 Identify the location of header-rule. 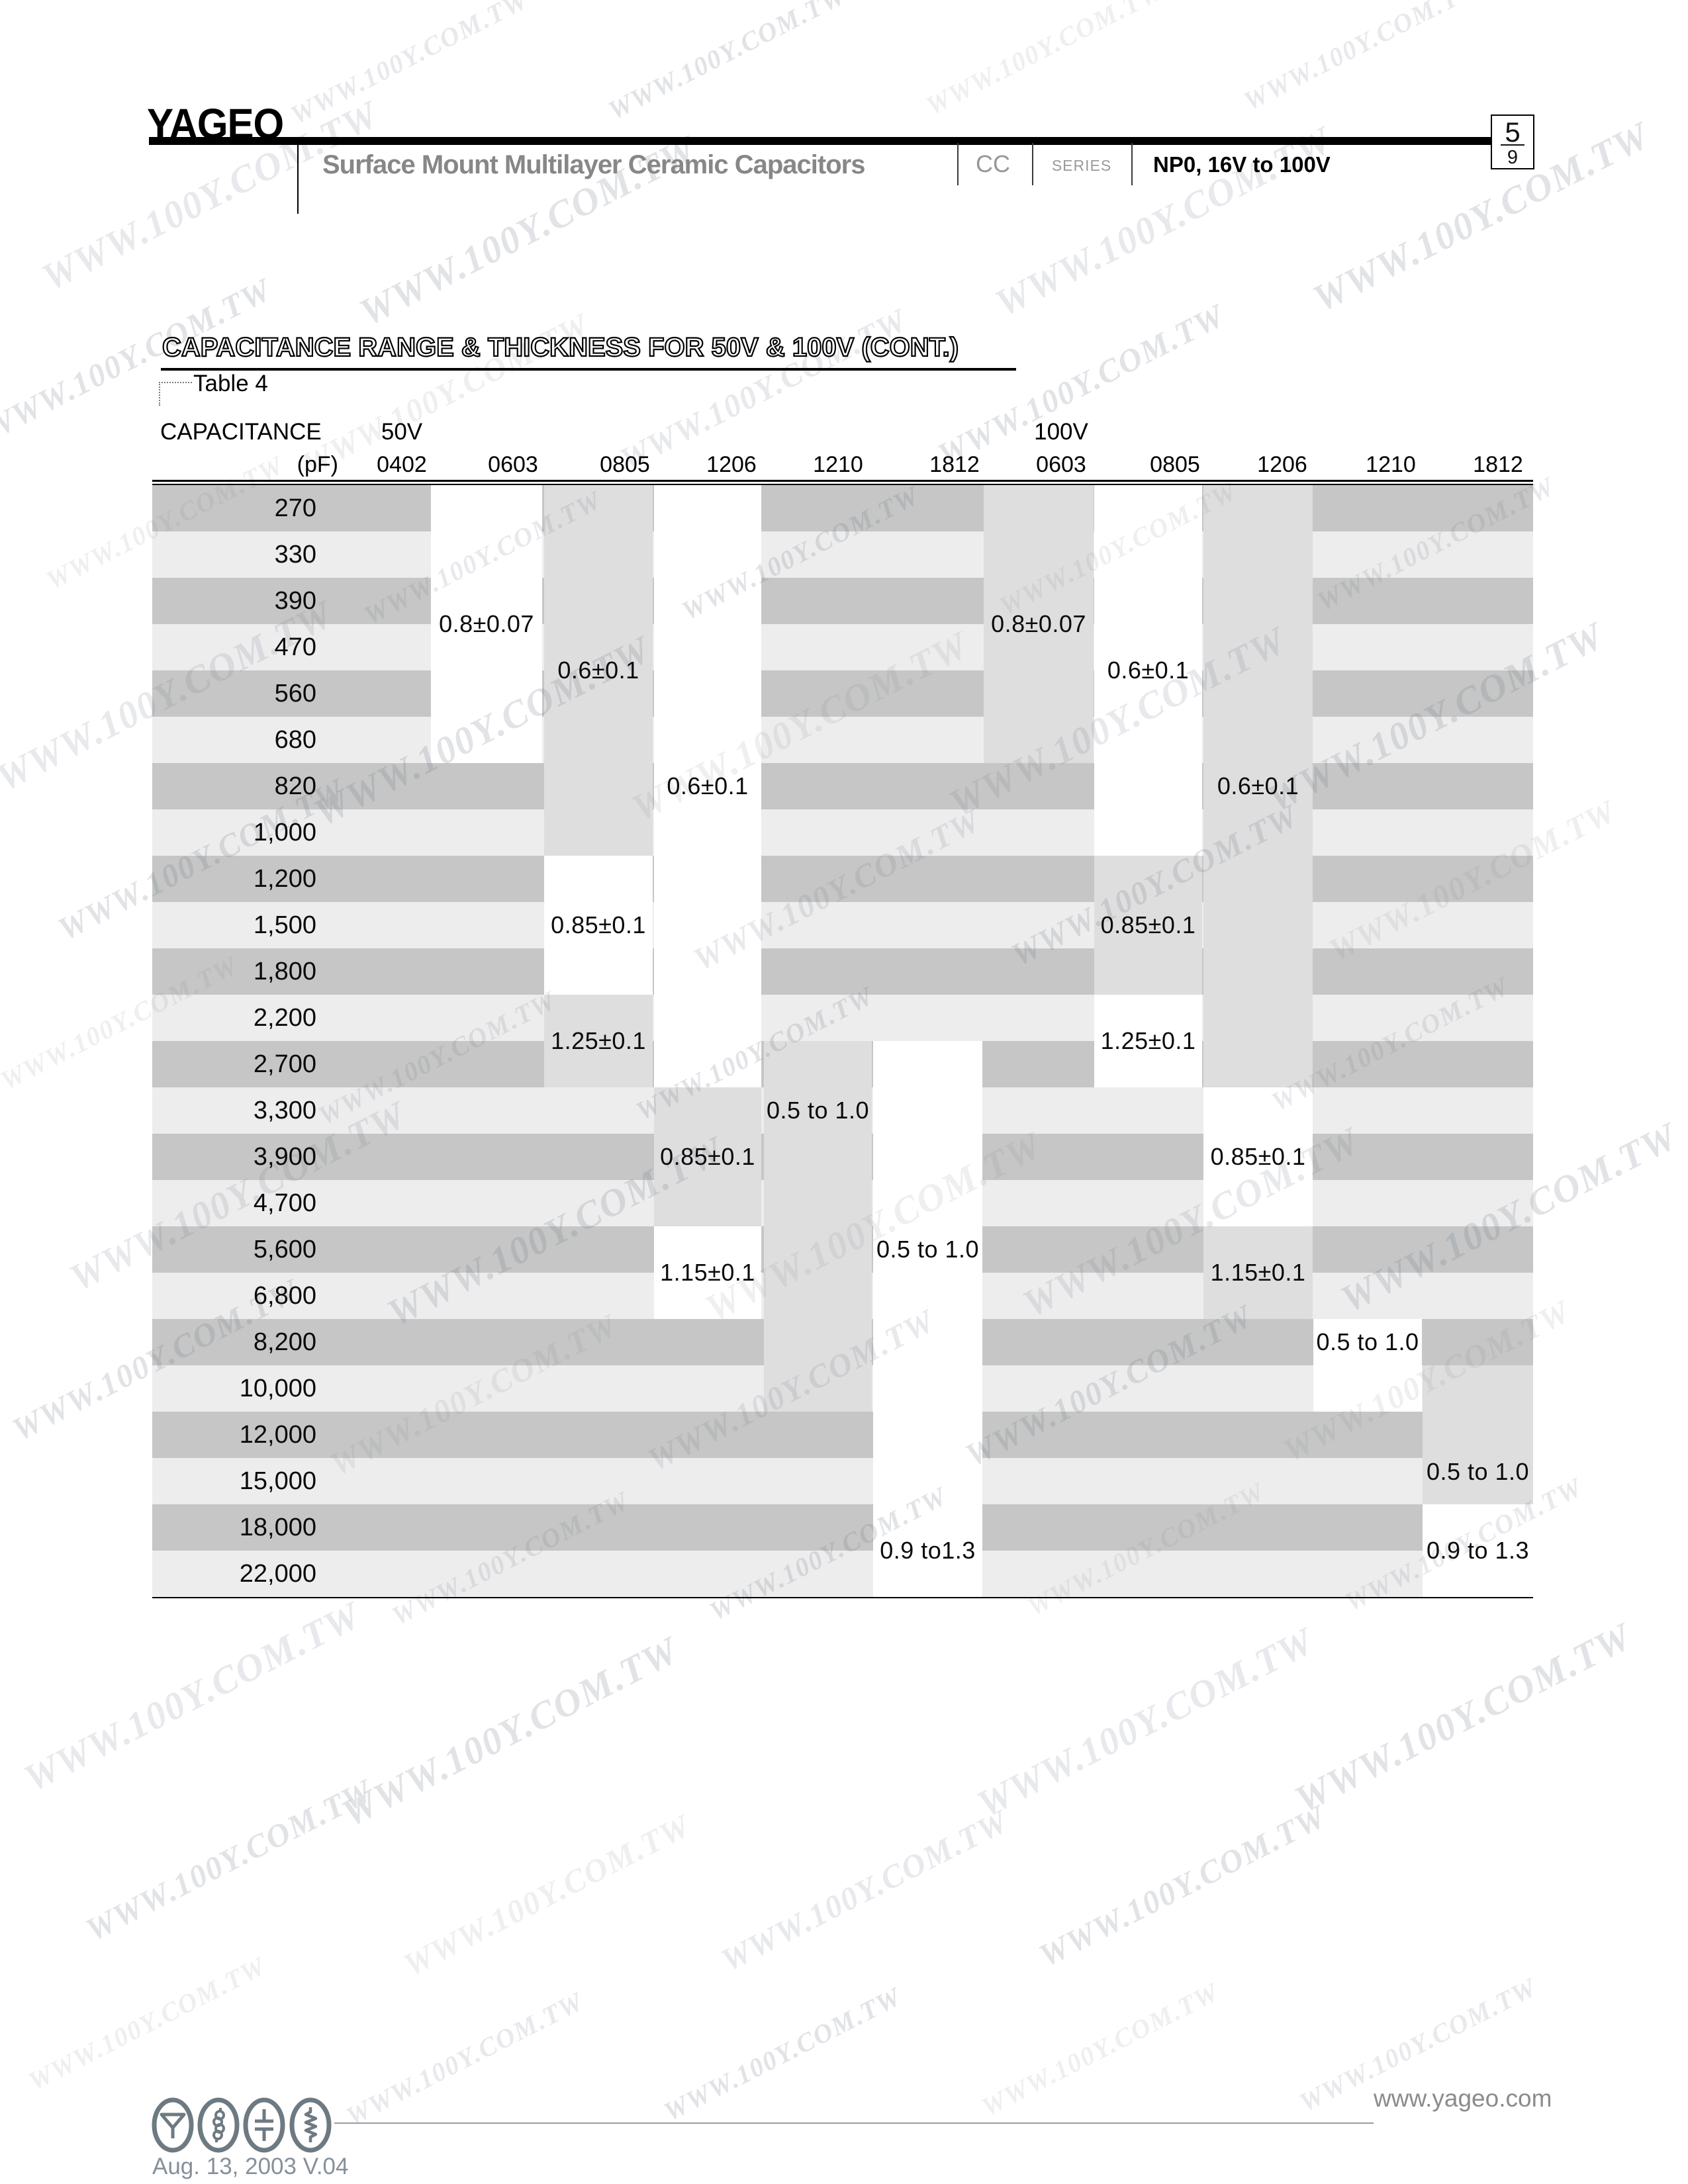
(820, 141).